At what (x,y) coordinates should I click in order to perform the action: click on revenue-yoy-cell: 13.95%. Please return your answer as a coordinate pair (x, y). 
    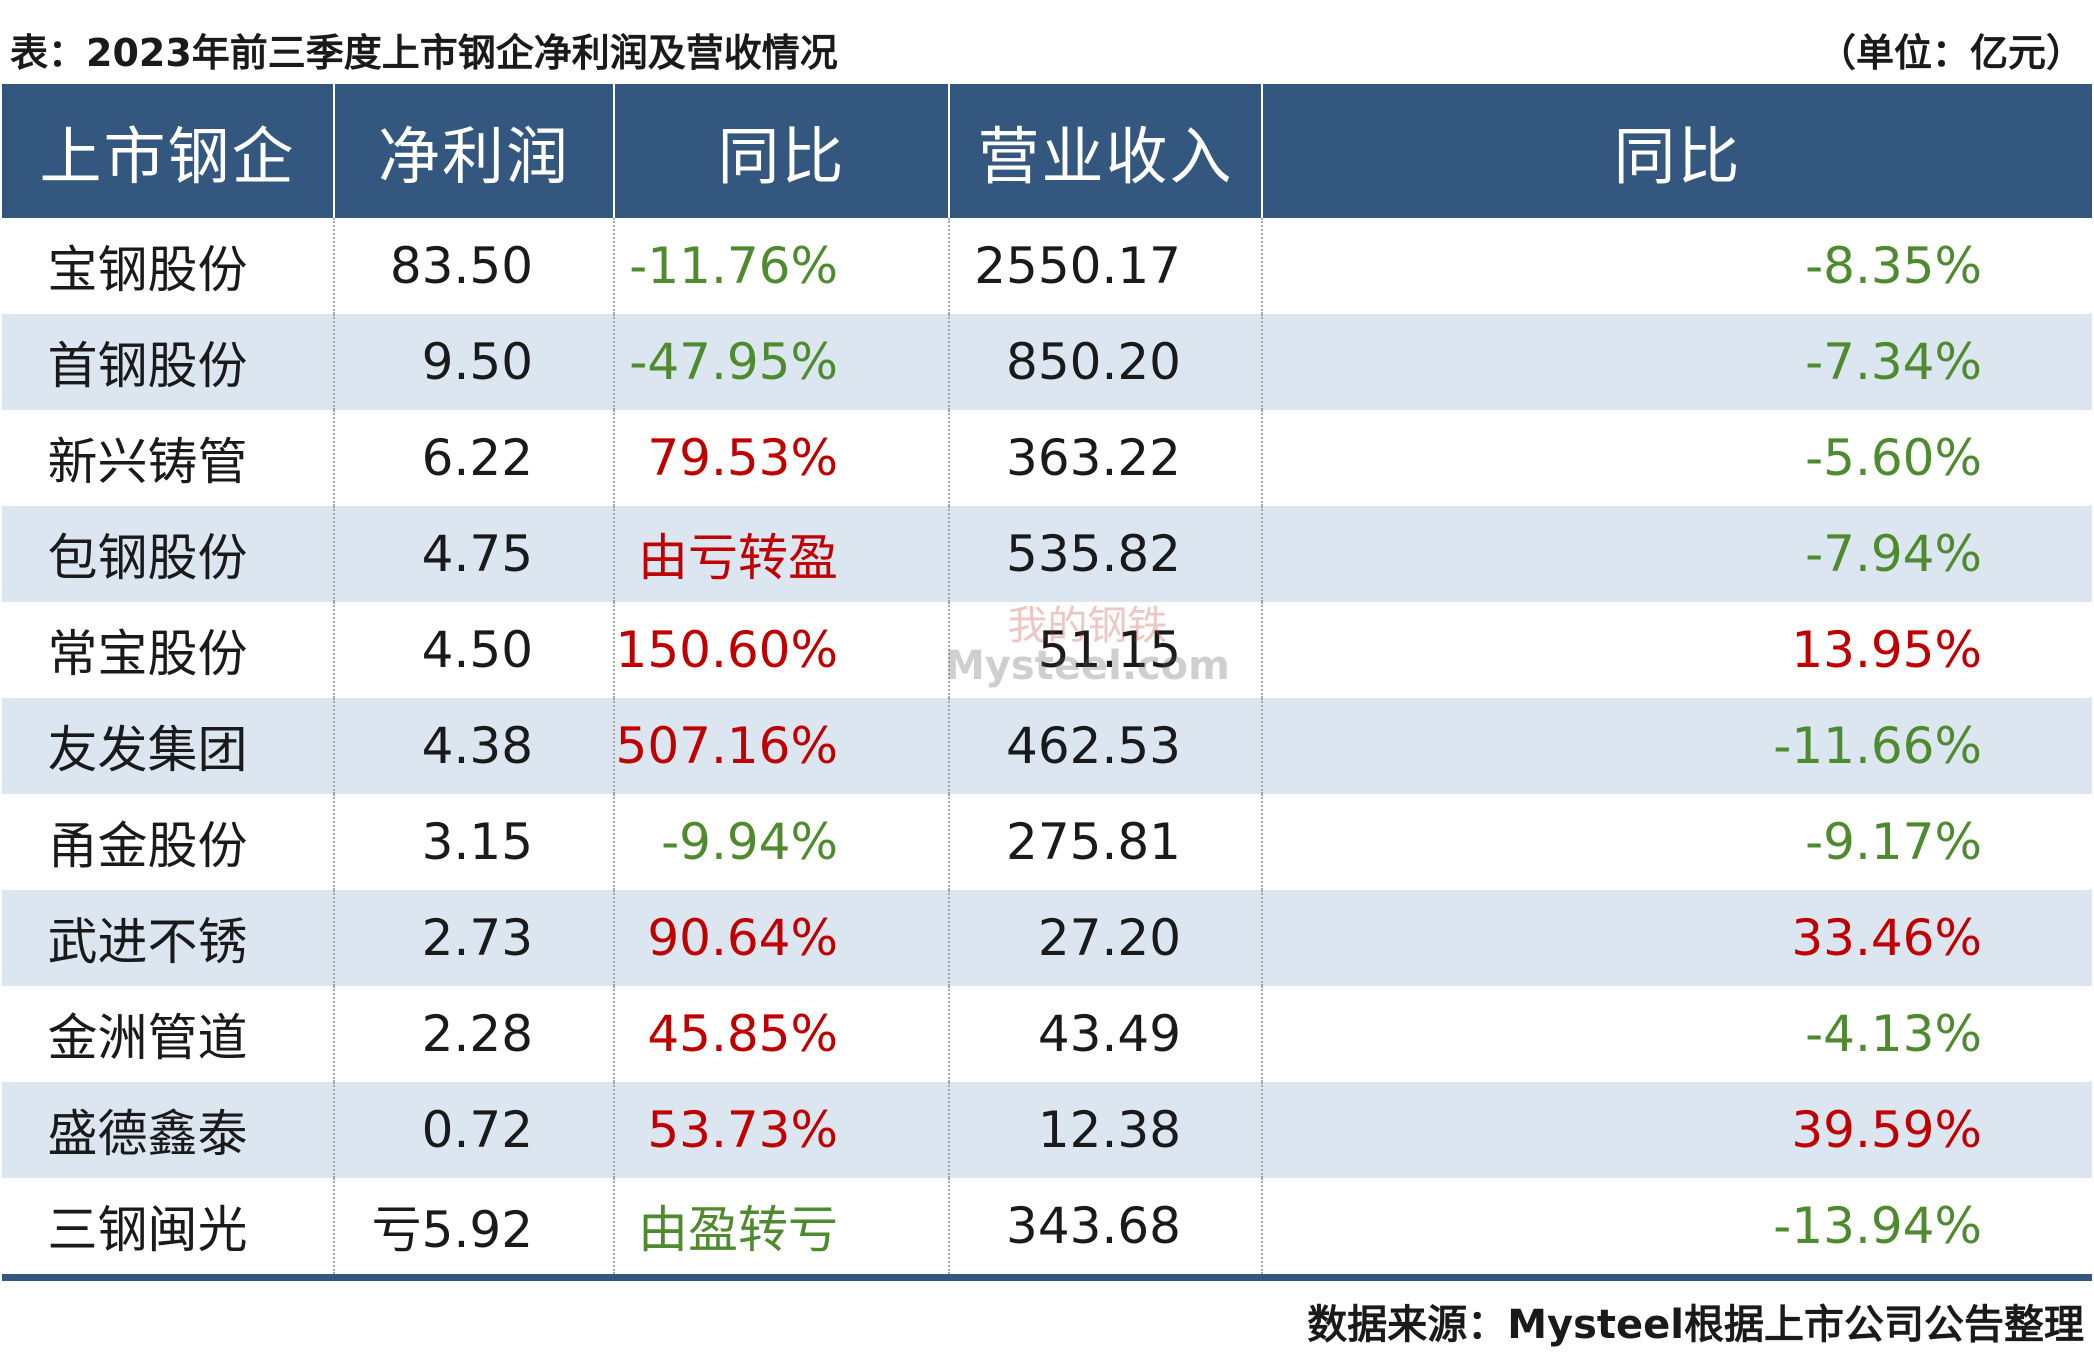
    Looking at the image, I should click on (1676, 650).